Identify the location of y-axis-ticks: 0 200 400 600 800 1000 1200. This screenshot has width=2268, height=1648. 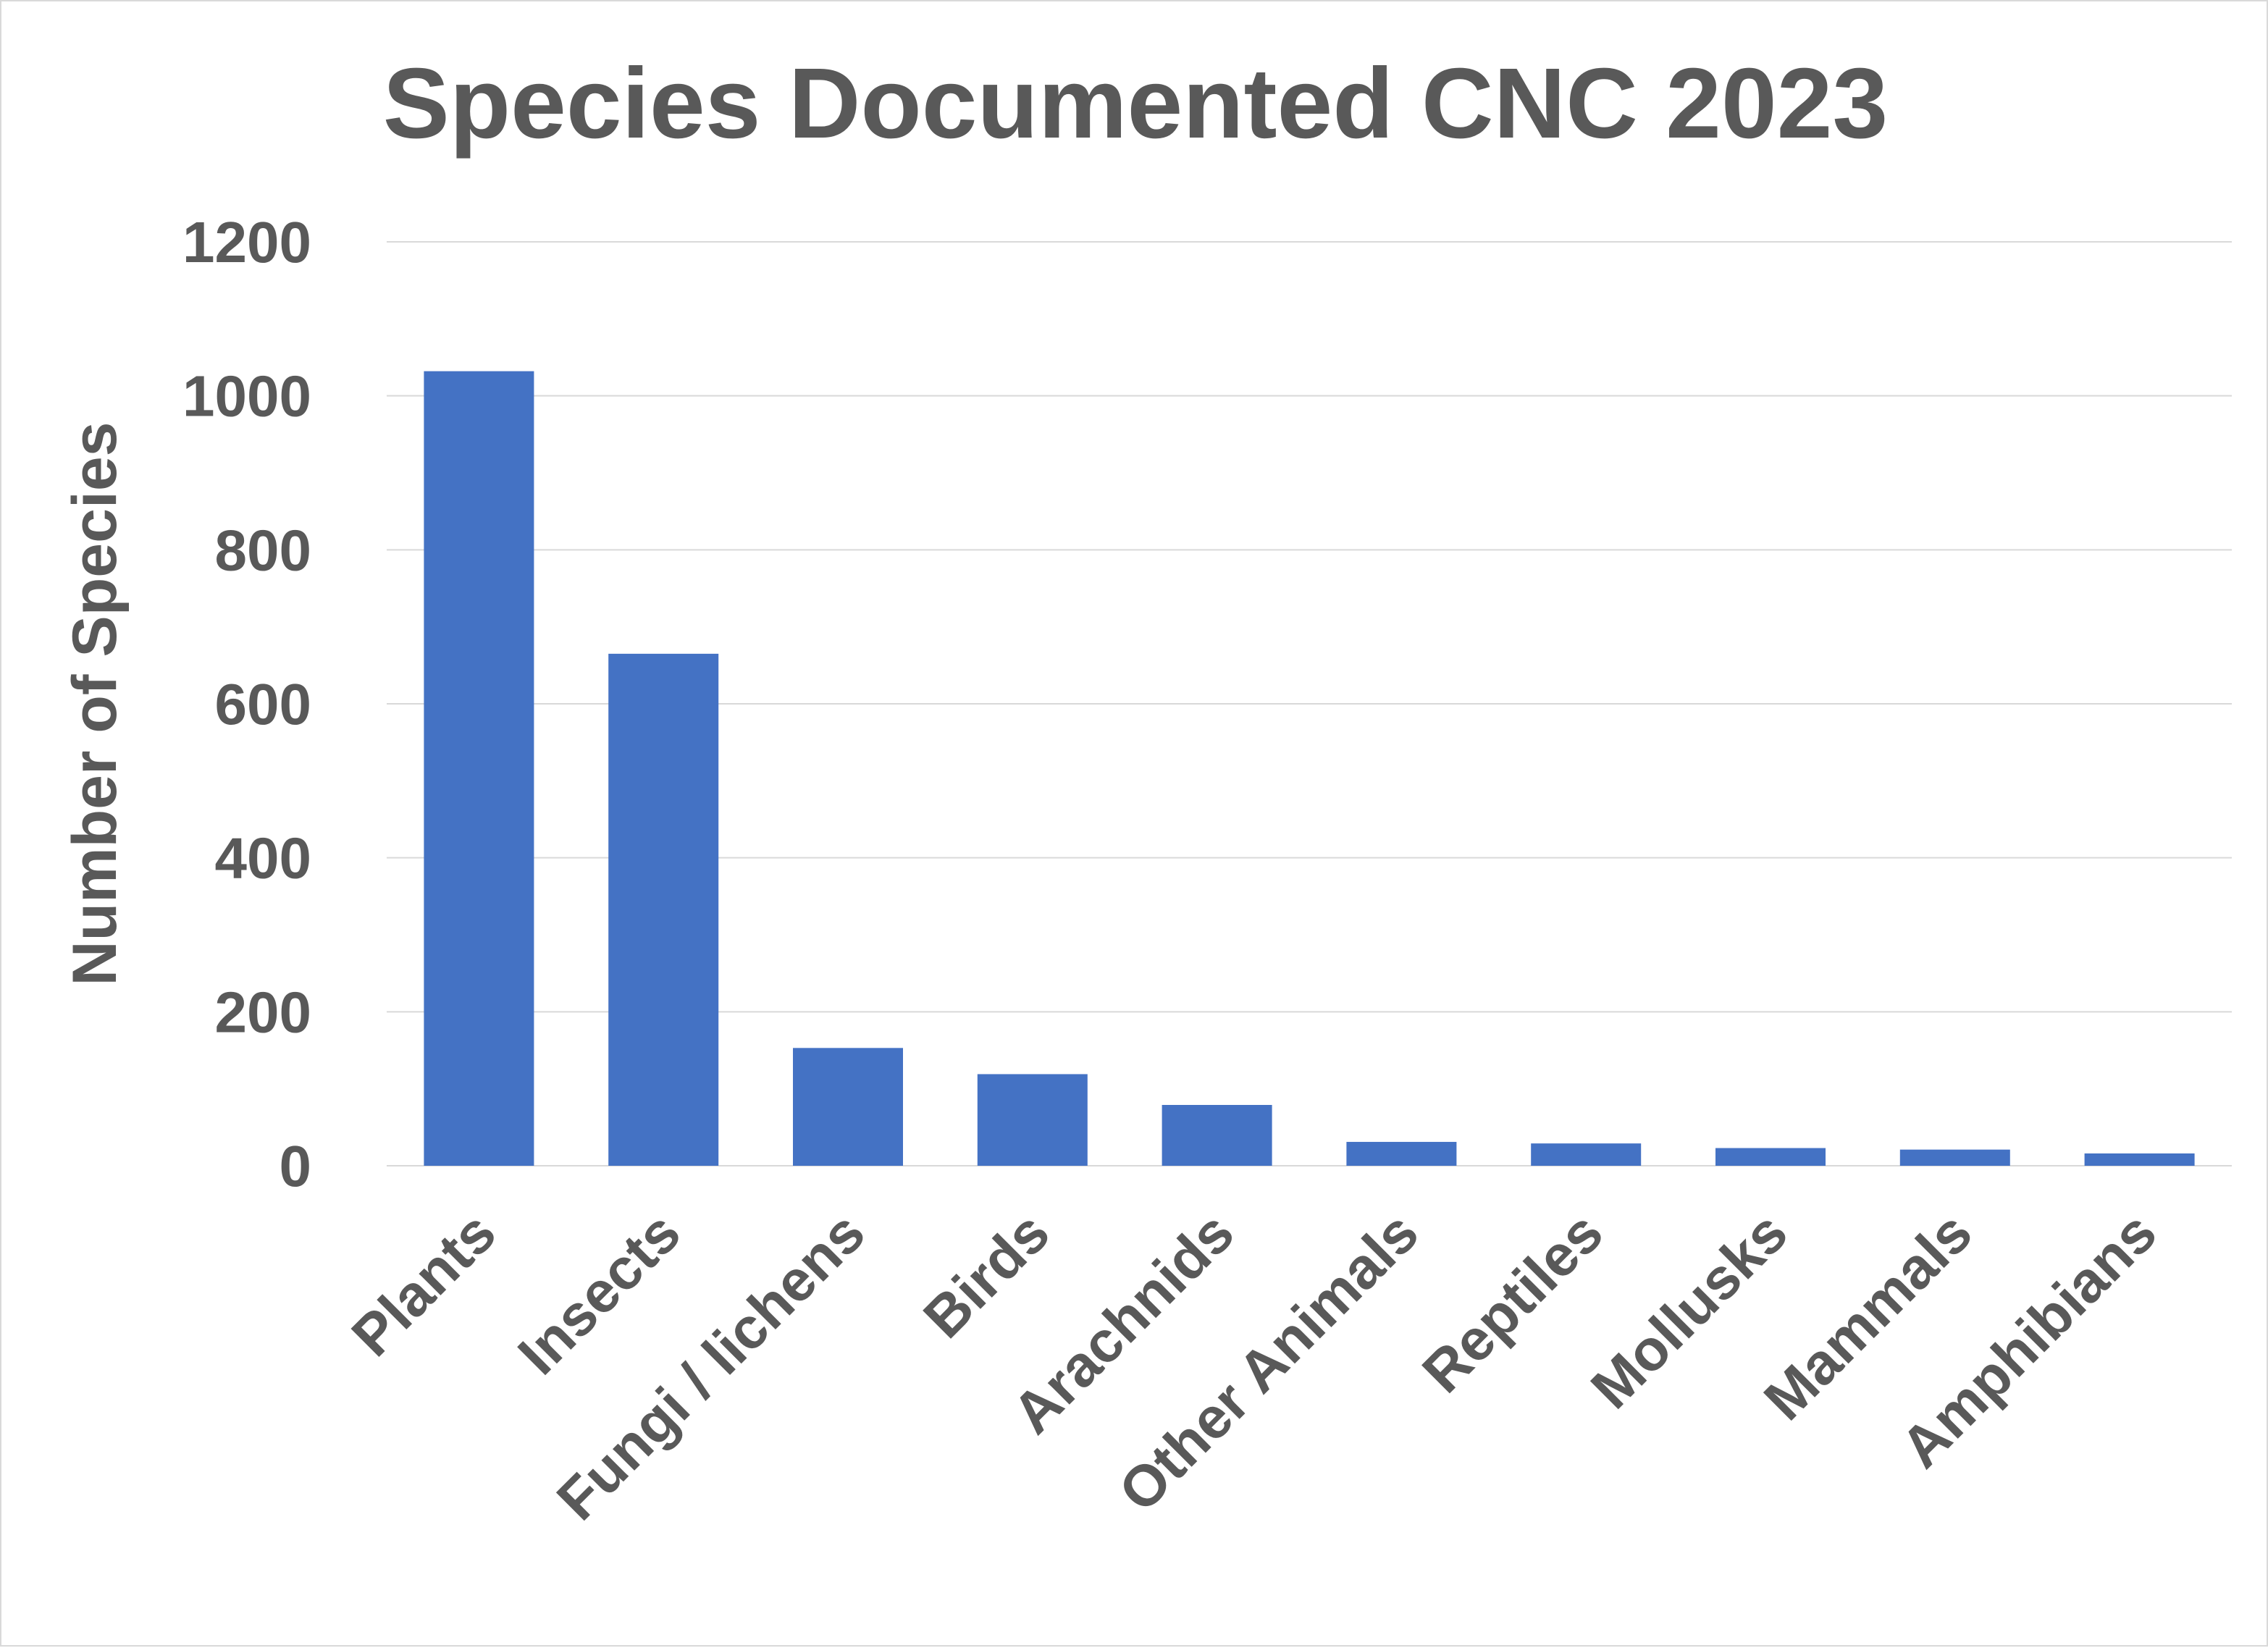
(247, 704).